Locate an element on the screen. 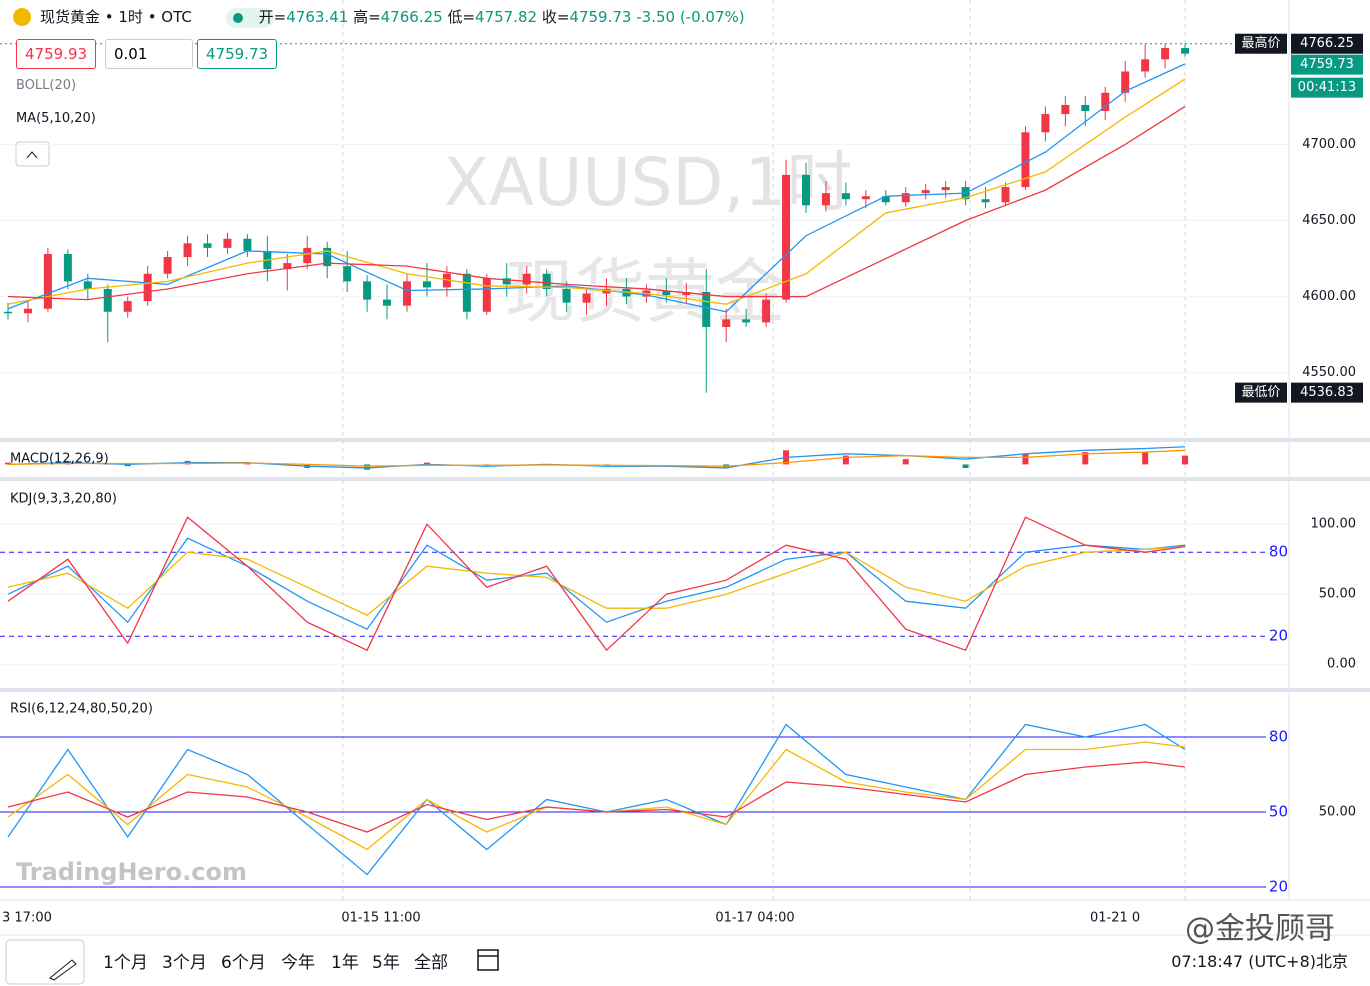  high-value: 4766.25 is located at coordinates (1327, 43).